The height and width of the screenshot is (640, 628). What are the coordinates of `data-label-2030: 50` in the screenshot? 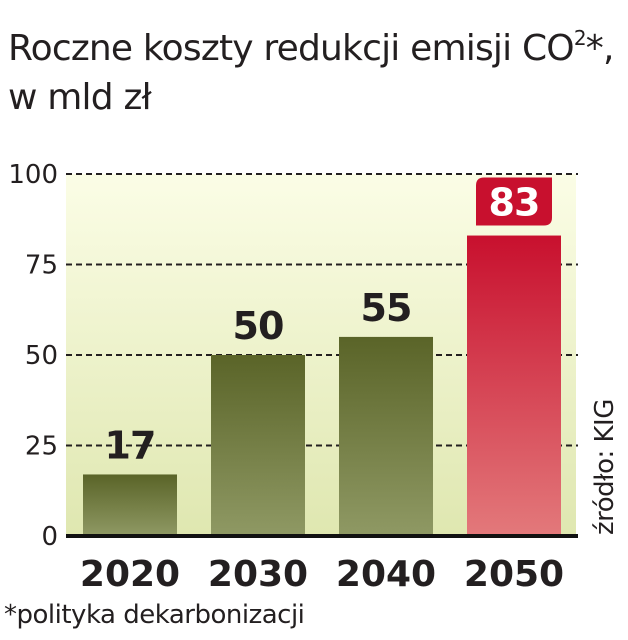 It's located at (258, 326).